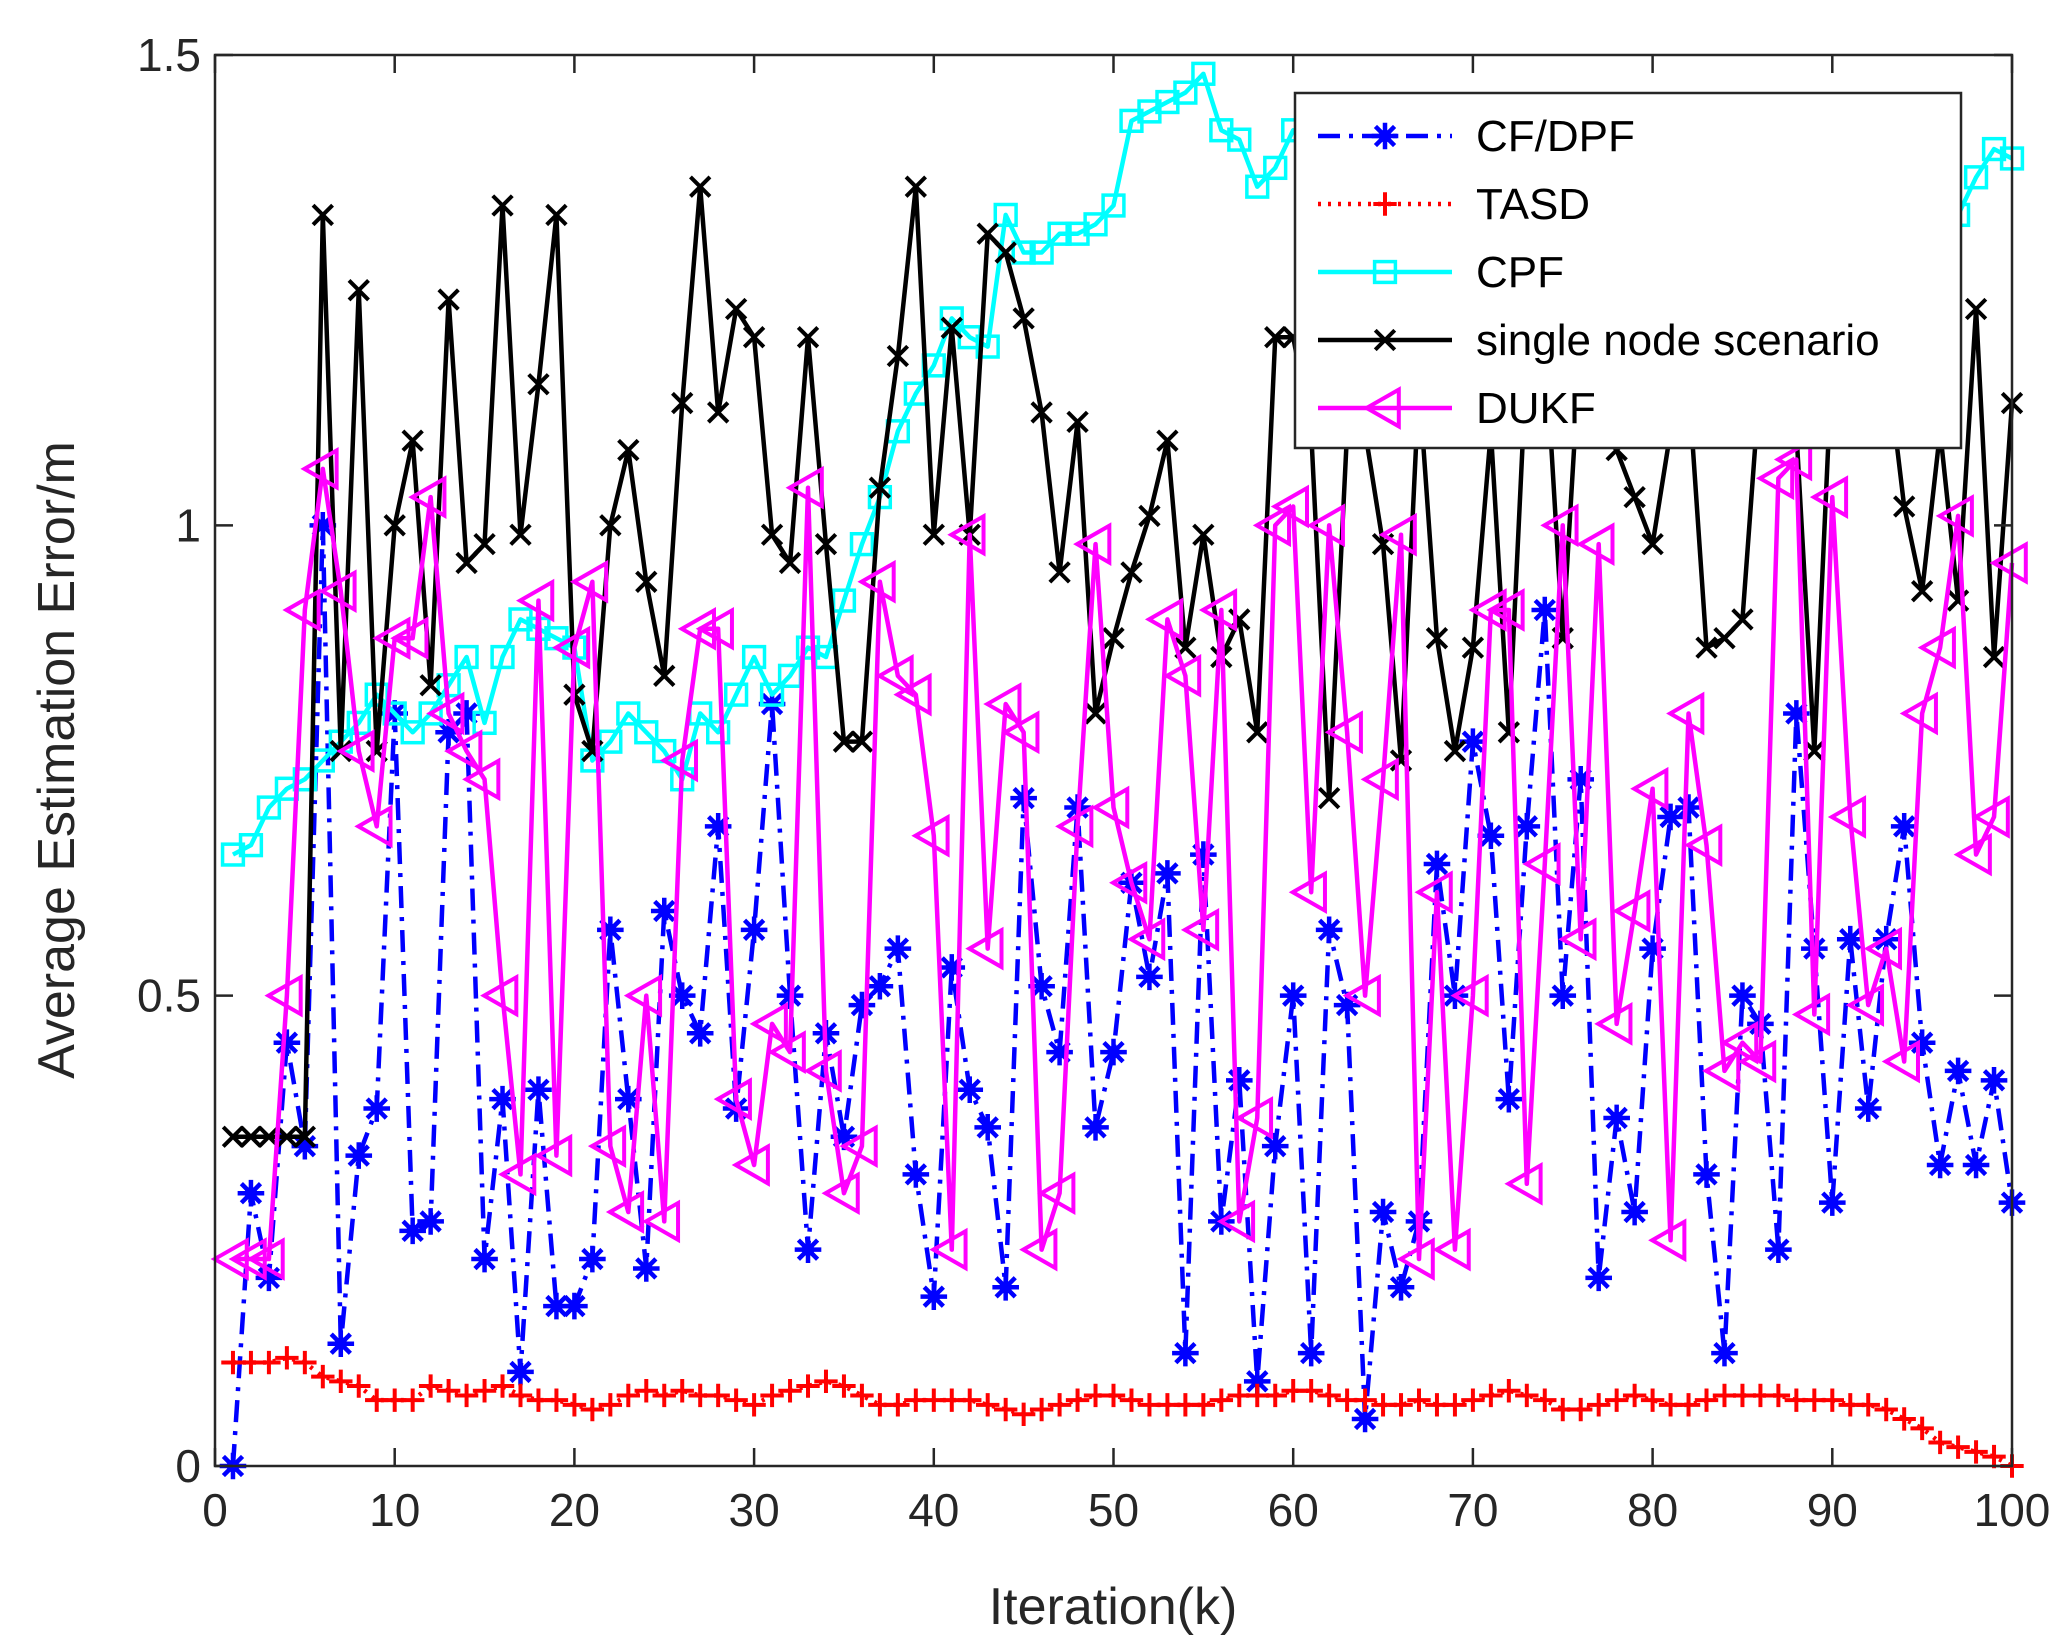 This screenshot has width=2069, height=1649. Describe the element at coordinates (394, 1510) in the screenshot. I see `x-tick-label: 10` at that location.